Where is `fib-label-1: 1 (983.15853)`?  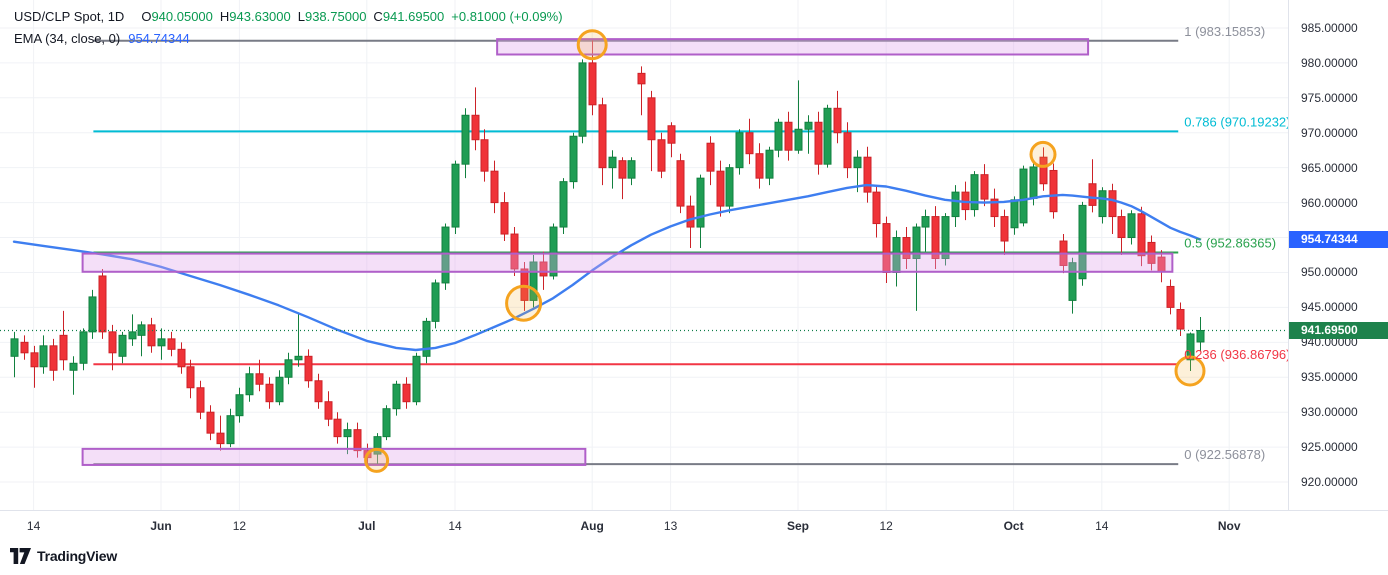 fib-label-1: 1 (983.15853) is located at coordinates (1224, 31).